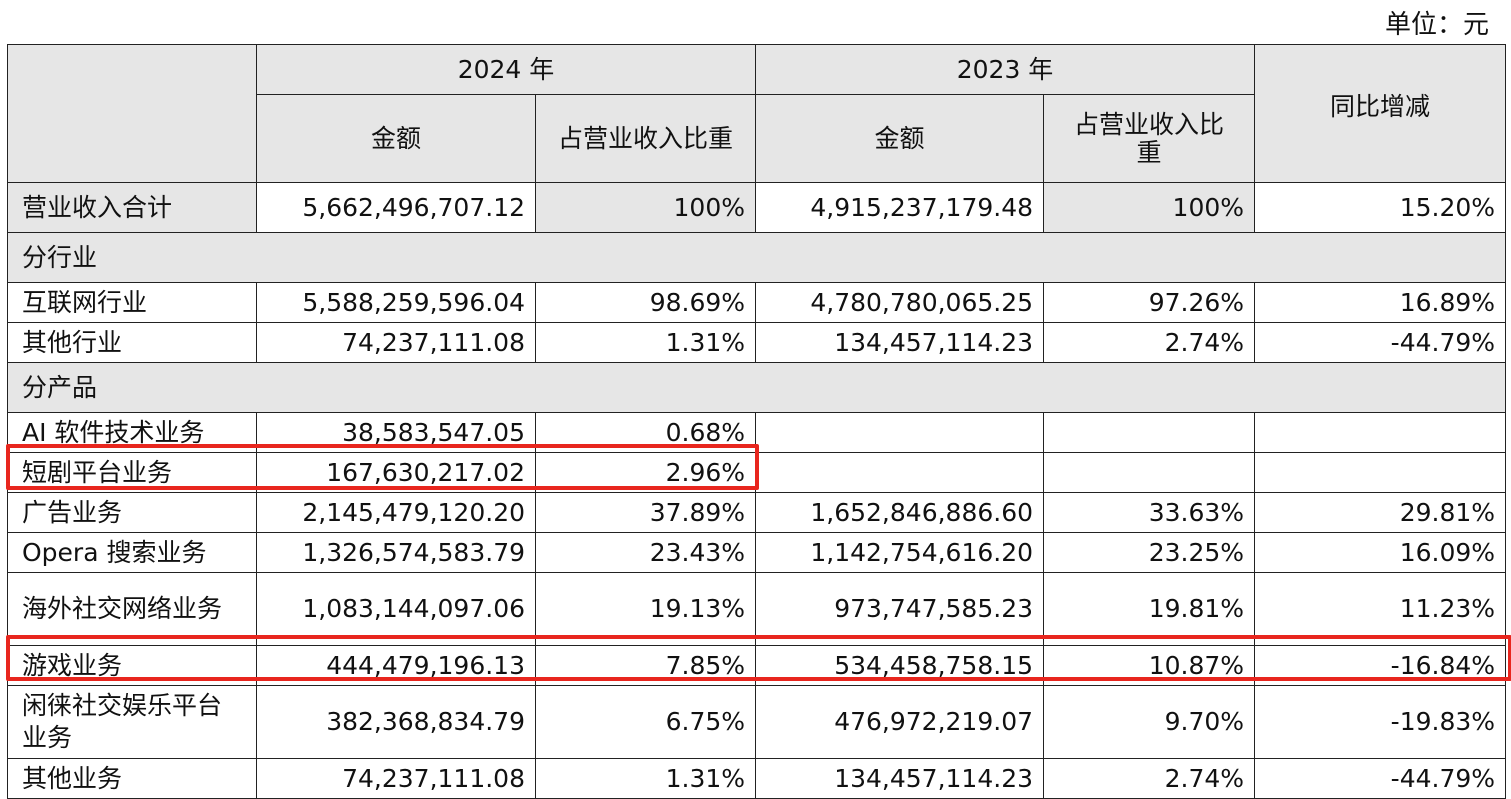 The width and height of the screenshot is (1511, 799). What do you see at coordinates (132, 609) in the screenshot?
I see `row-label: 海外社交网络业务` at bounding box center [132, 609].